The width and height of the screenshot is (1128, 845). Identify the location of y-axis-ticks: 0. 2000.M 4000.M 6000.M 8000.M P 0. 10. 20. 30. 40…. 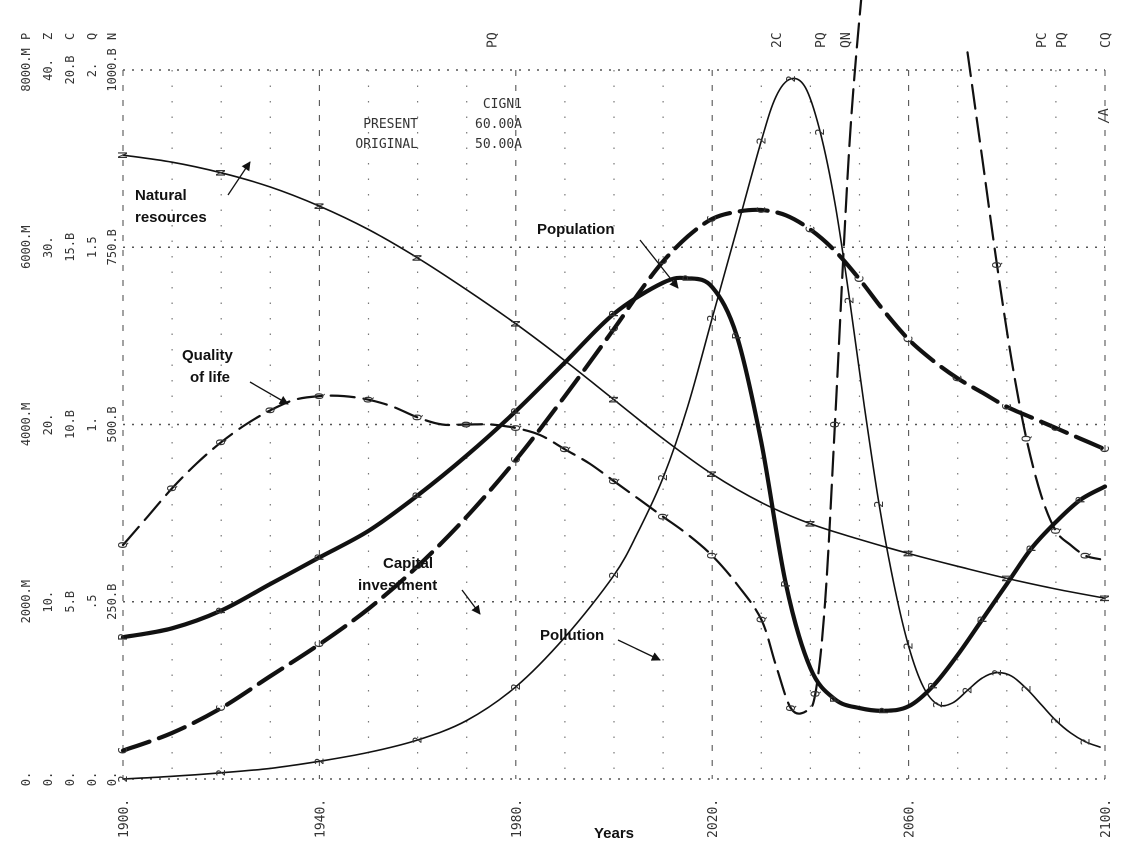
(69, 409).